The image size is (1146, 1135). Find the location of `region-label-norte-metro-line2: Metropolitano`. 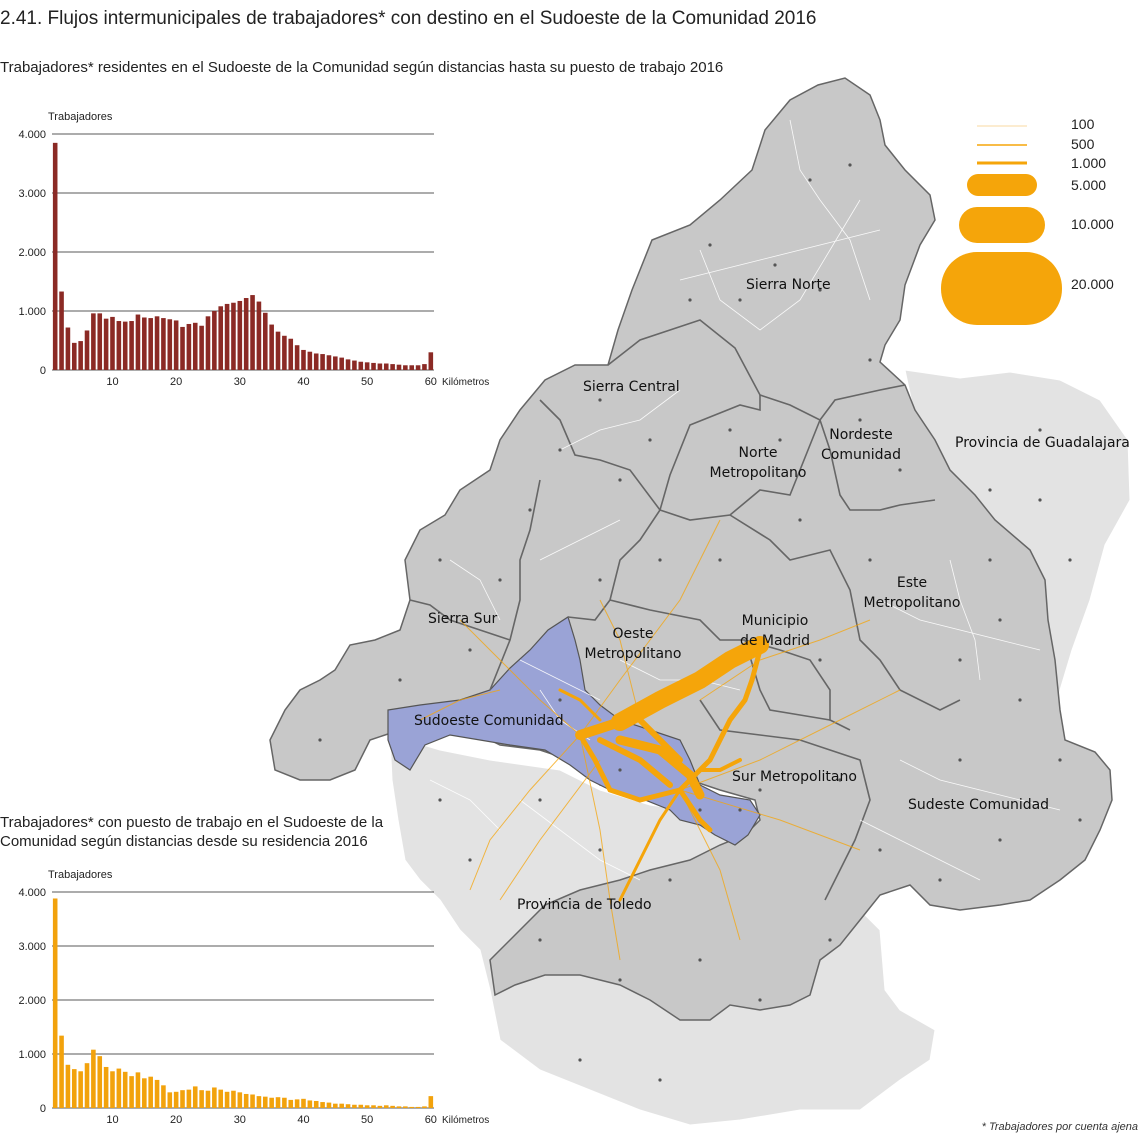

region-label-norte-metro-line2: Metropolitano is located at coordinates (758, 473).